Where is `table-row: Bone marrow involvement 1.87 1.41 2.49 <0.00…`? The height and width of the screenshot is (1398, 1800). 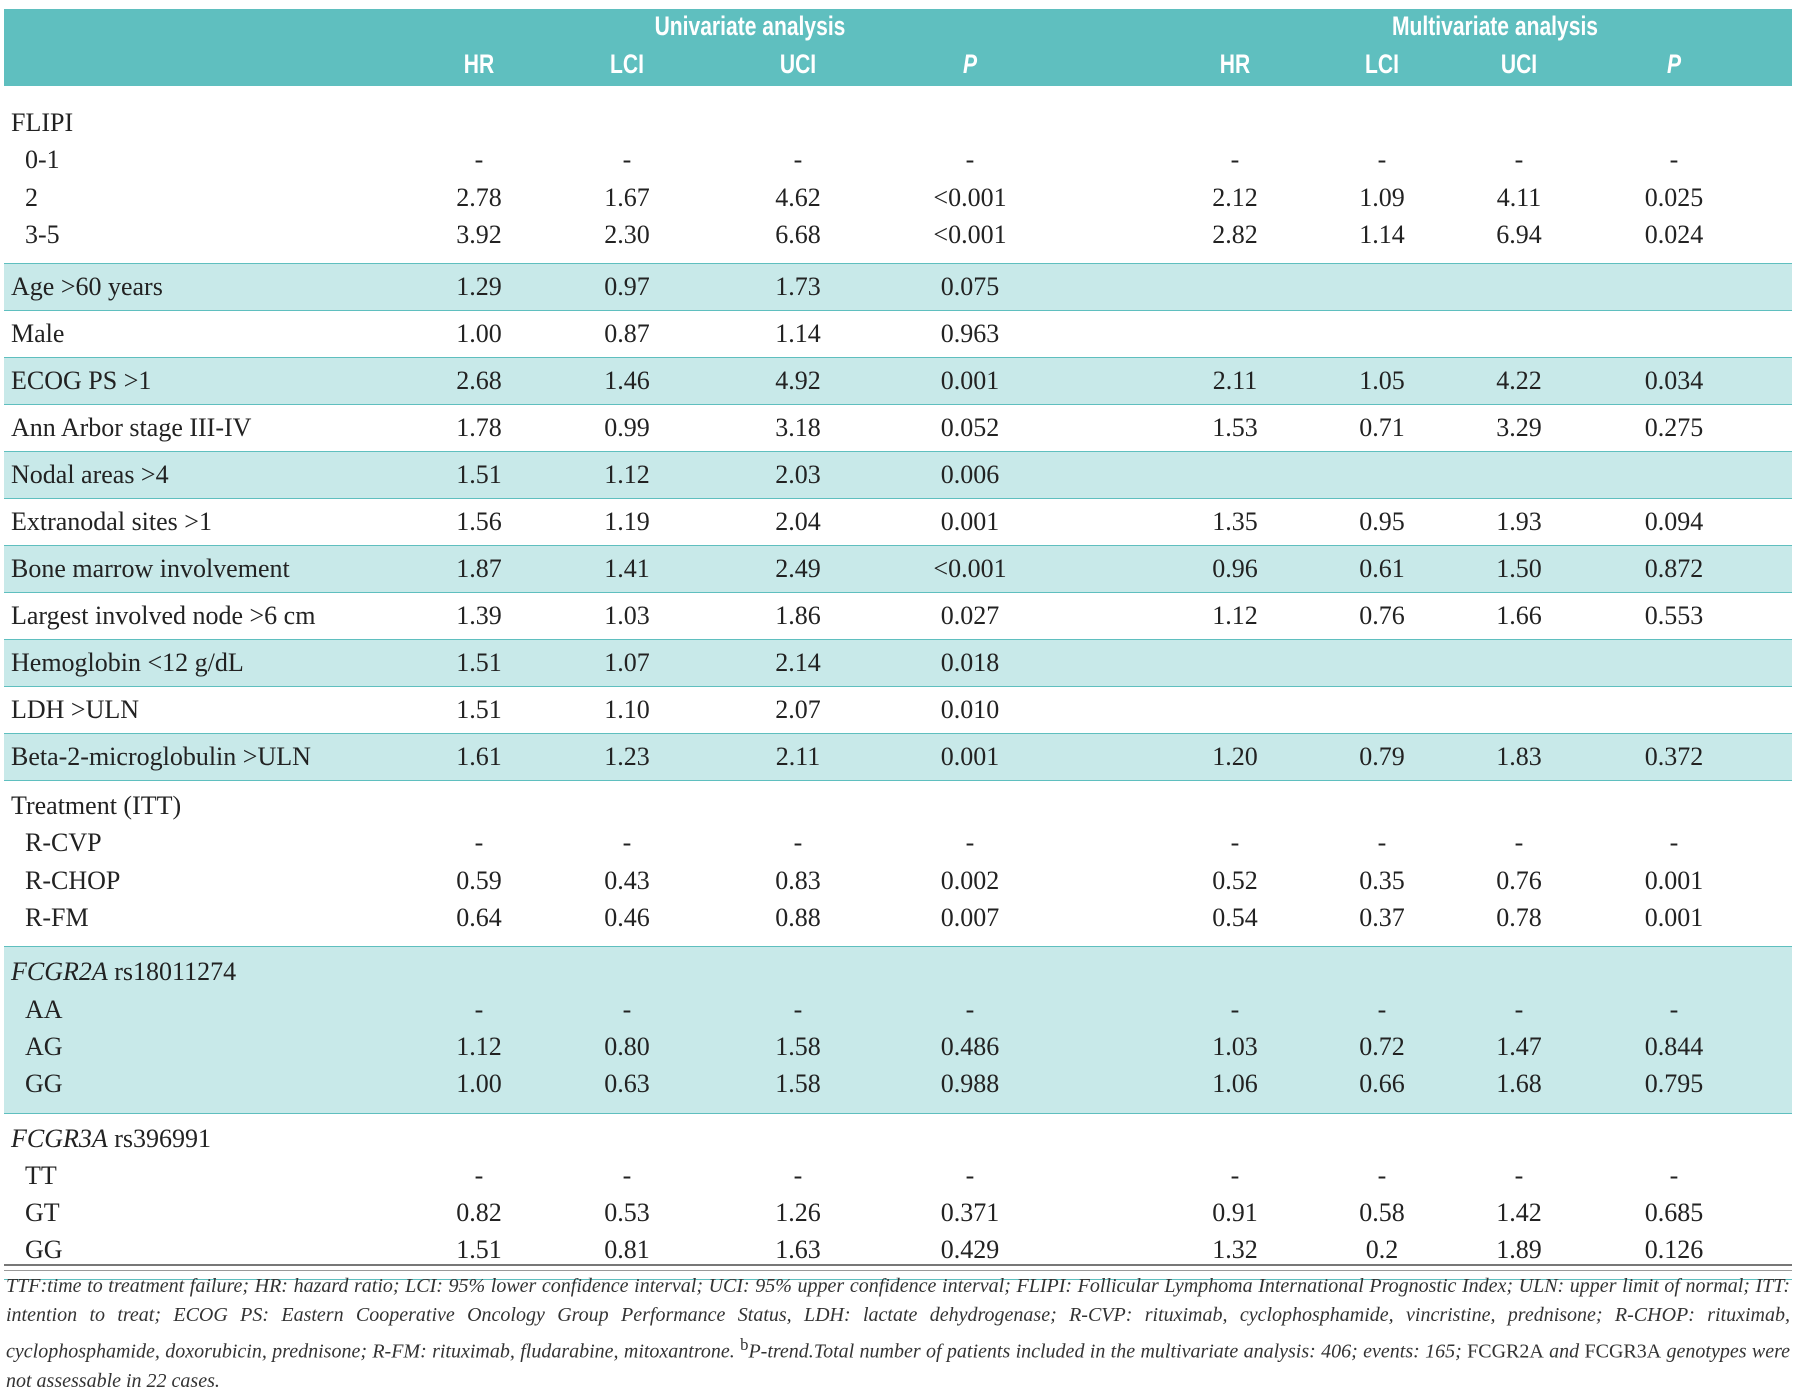
table-row: Bone marrow involvement 1.87 1.41 2.49 <0.00… is located at coordinates (898, 570).